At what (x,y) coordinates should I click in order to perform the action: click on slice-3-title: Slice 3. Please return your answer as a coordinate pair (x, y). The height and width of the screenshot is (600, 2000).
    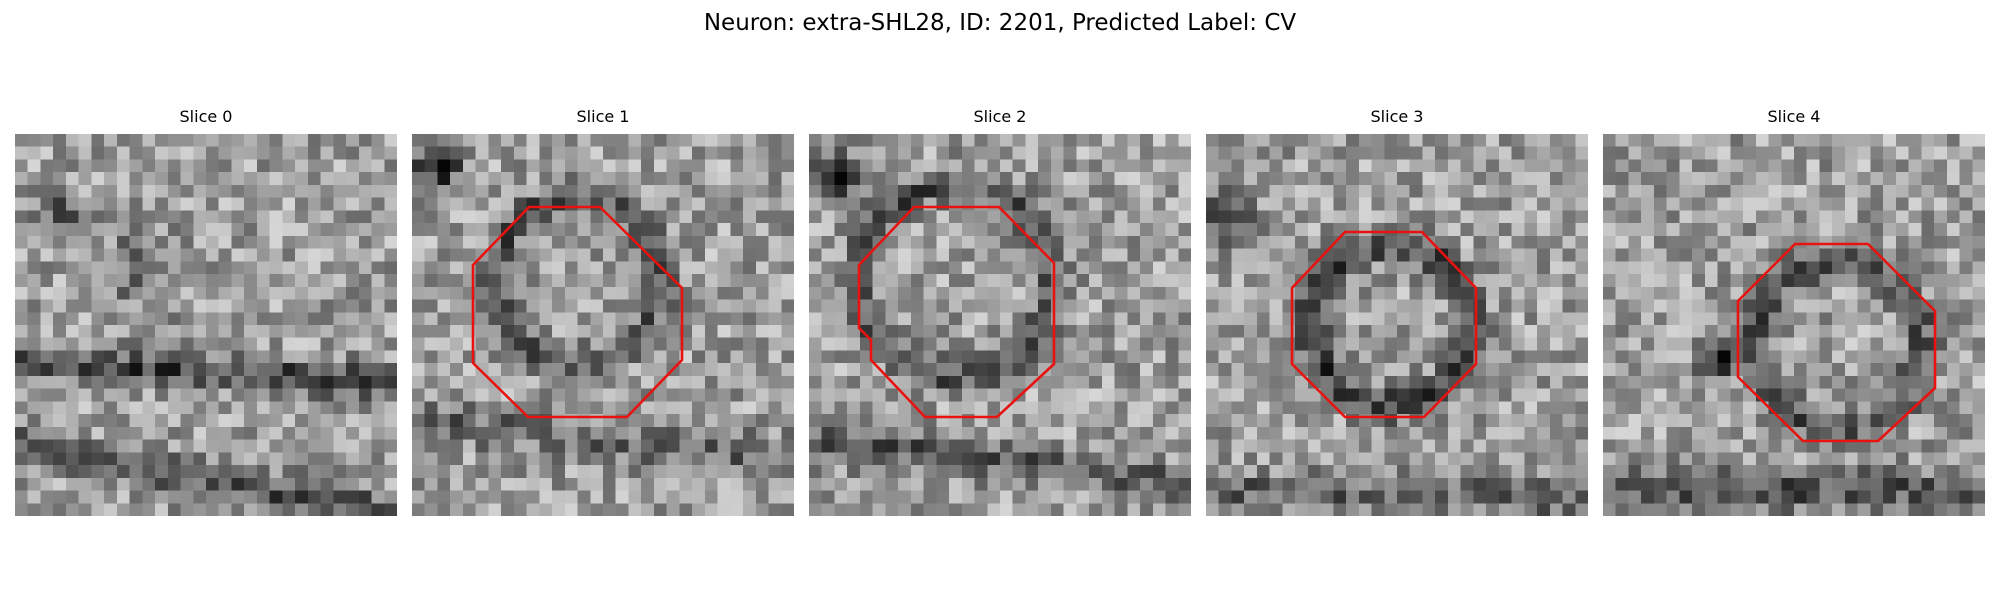
    Looking at the image, I should click on (1397, 116).